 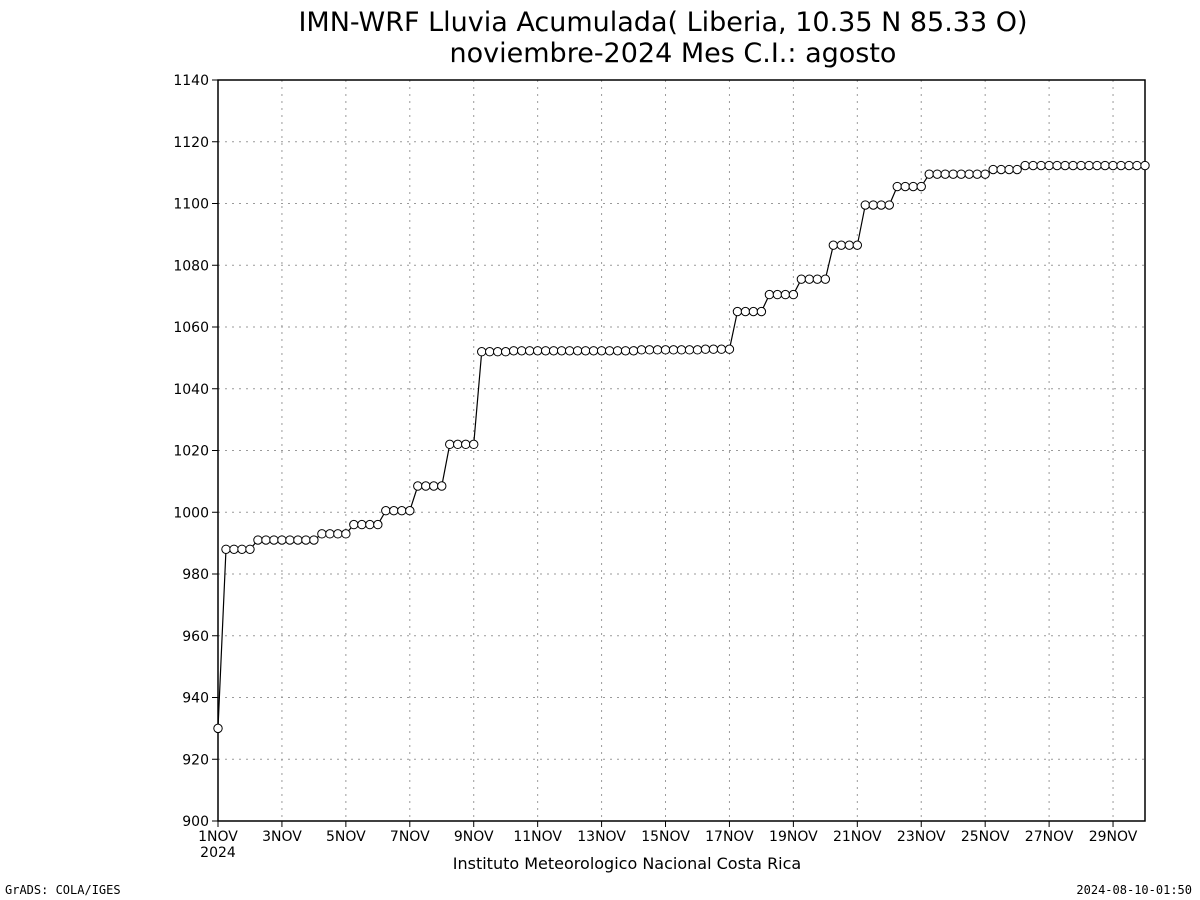 I want to click on x-tick-label: 7NOV, so click(x=410, y=837).